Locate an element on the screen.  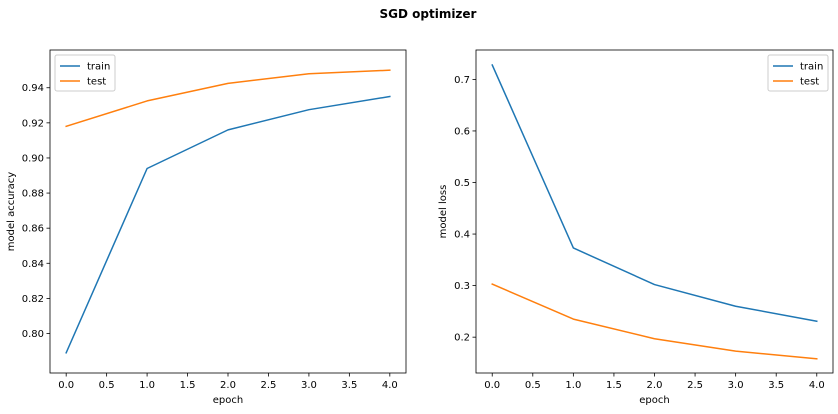
loss-x-tick-label: 3.5 is located at coordinates (776, 385).